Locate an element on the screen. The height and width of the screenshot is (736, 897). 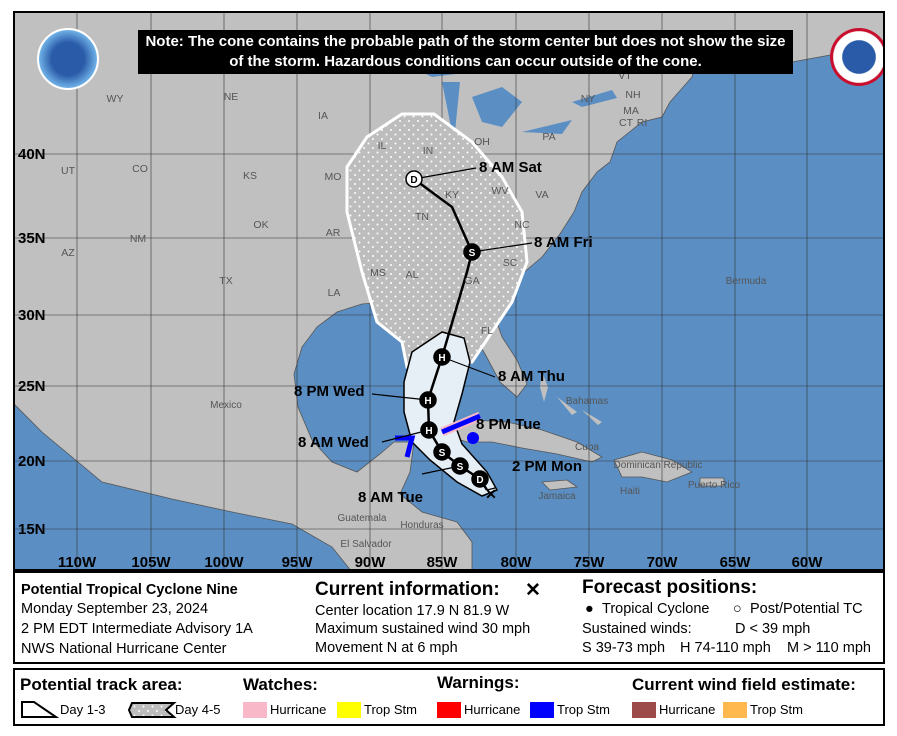
advisory-number: 2 PM EDT Intermediate Advisory 1A is located at coordinates (137, 629).